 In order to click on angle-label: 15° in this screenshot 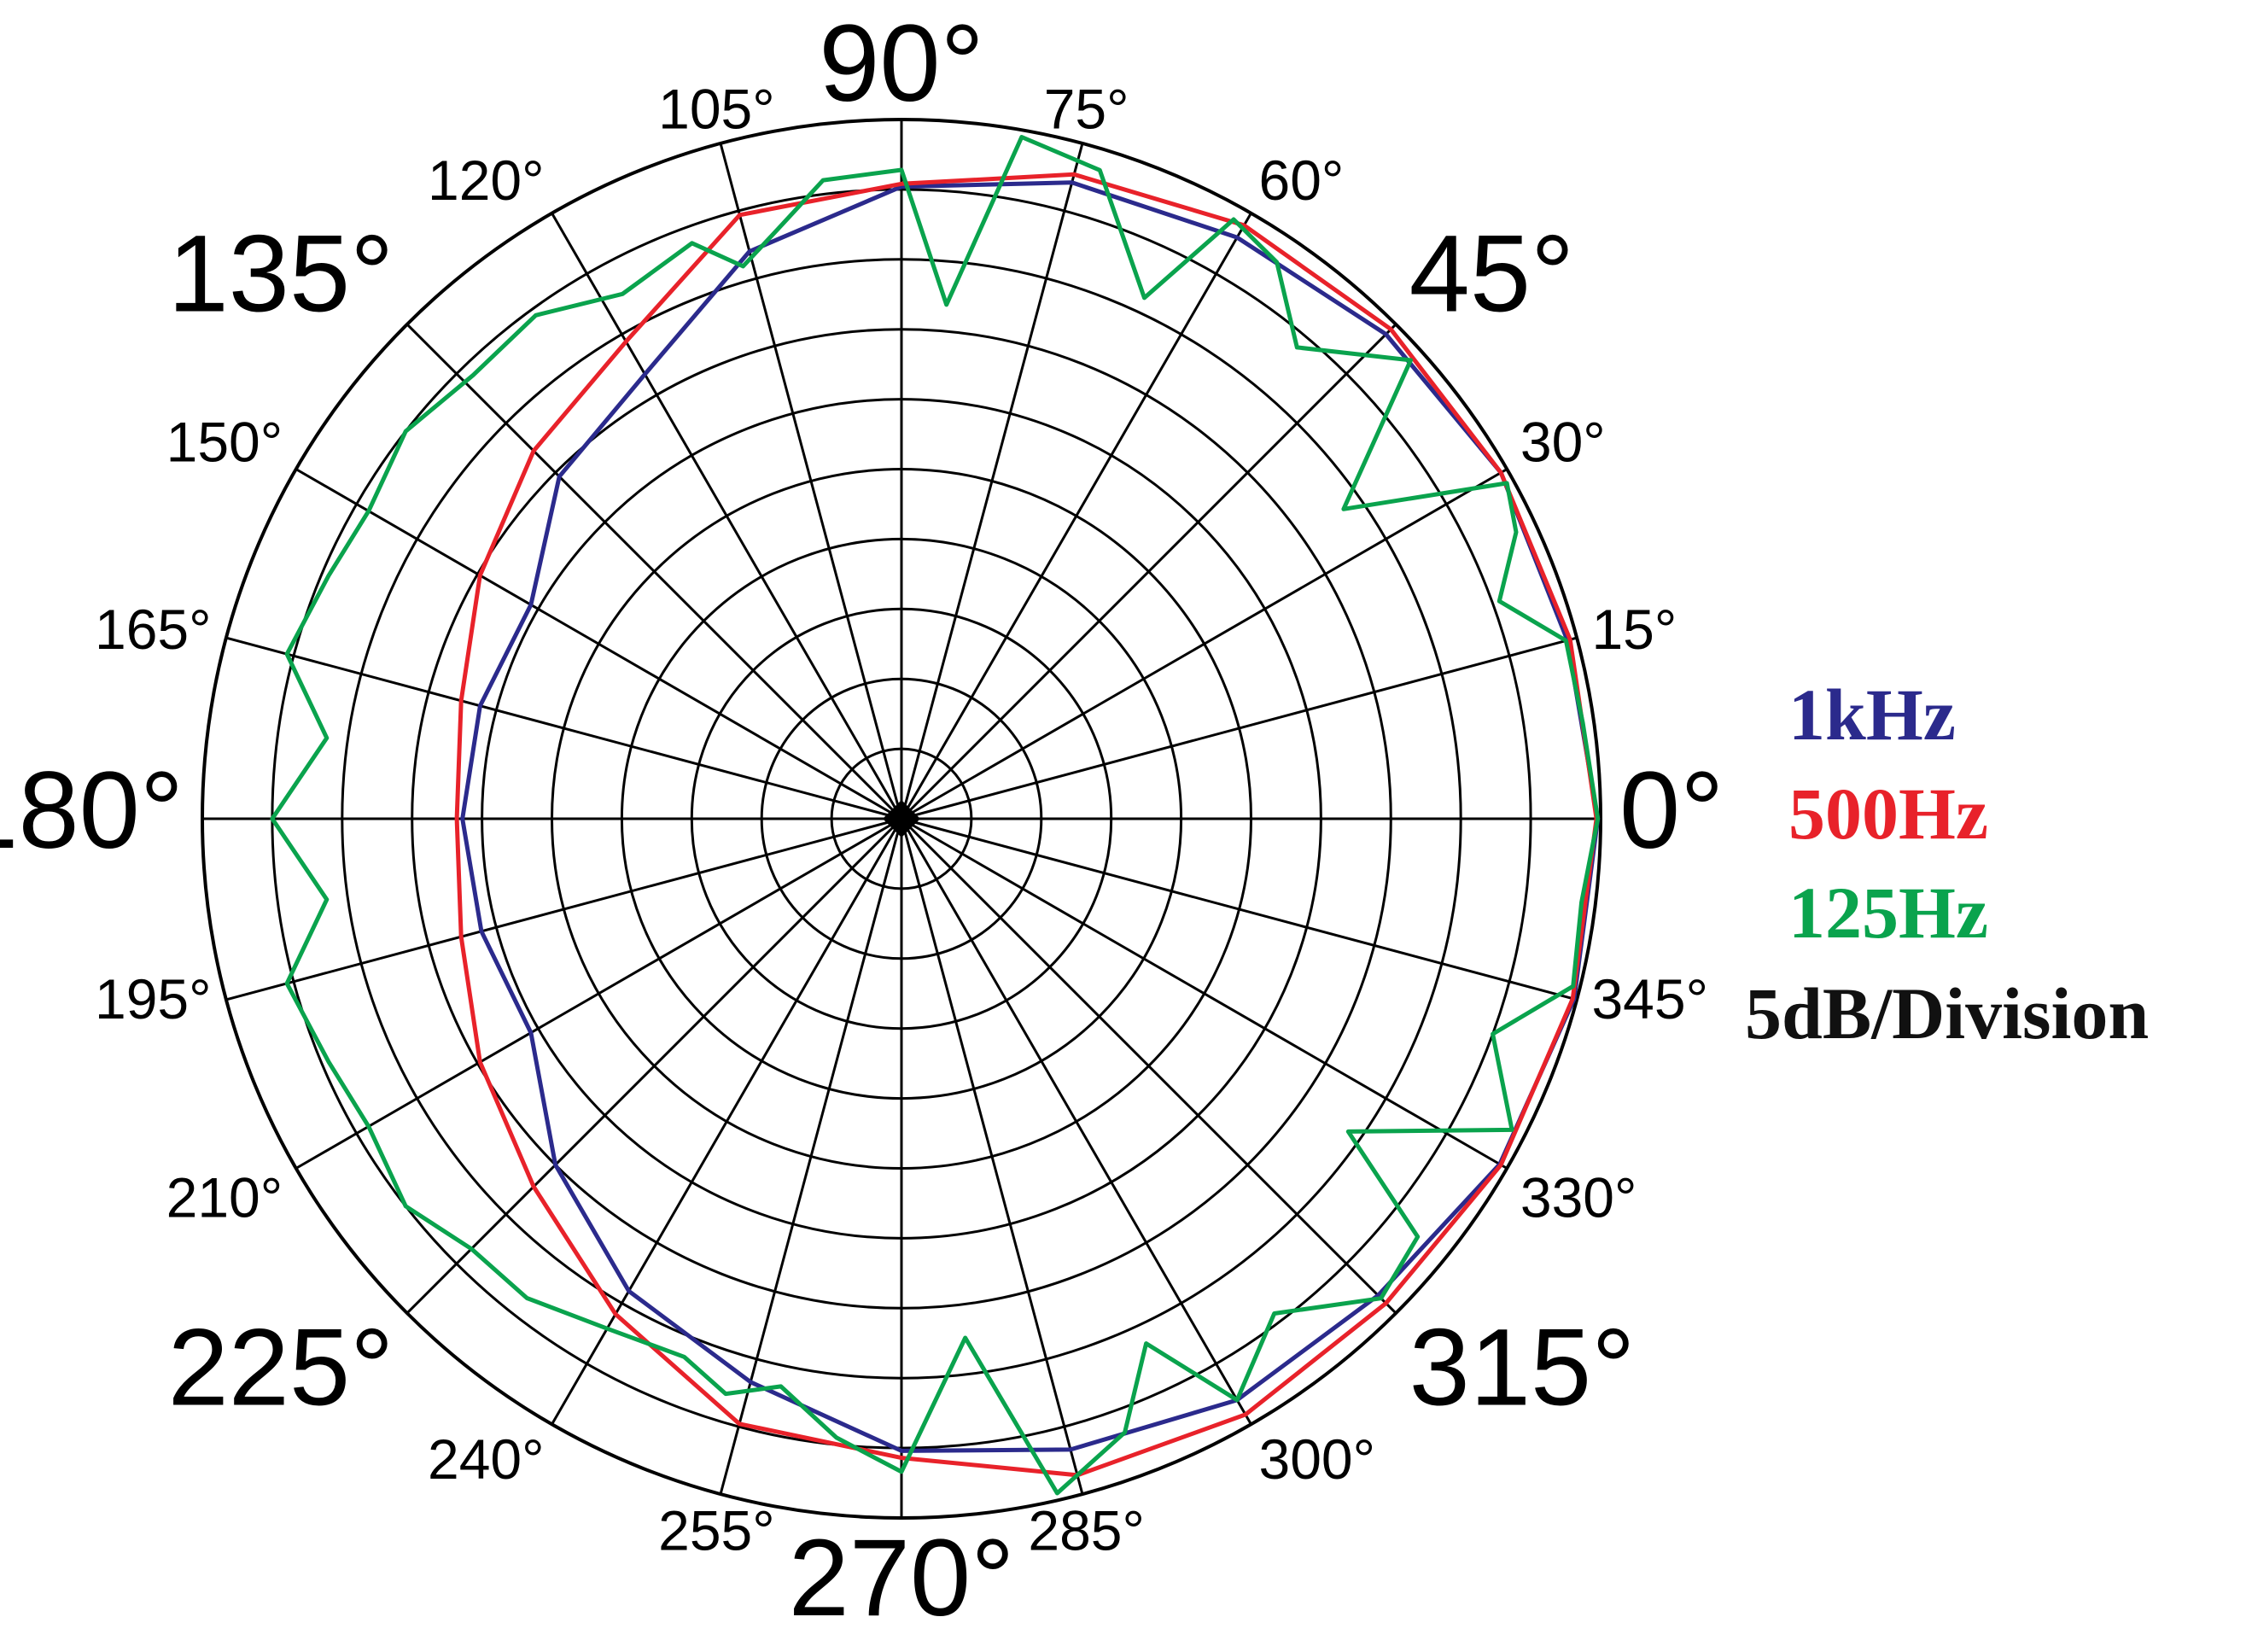, I will do `click(1634, 629)`.